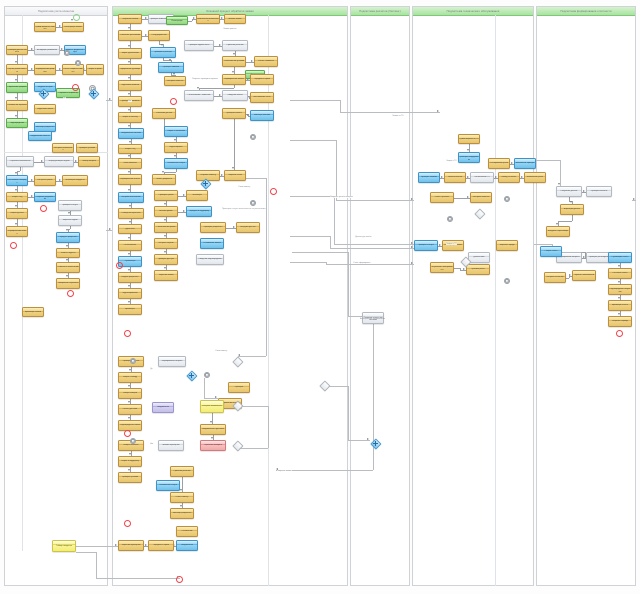 The width and height of the screenshot is (640, 594). Describe the element at coordinates (469, 139) in the screenshot. I see `task-node: Приём запроса на ТО` at that location.